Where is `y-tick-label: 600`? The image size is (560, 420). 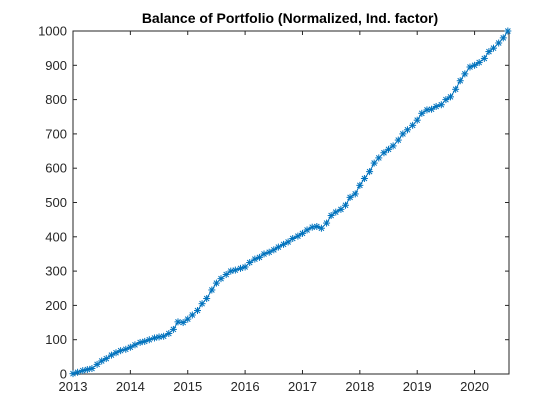 y-tick-label: 600 is located at coordinates (56, 168).